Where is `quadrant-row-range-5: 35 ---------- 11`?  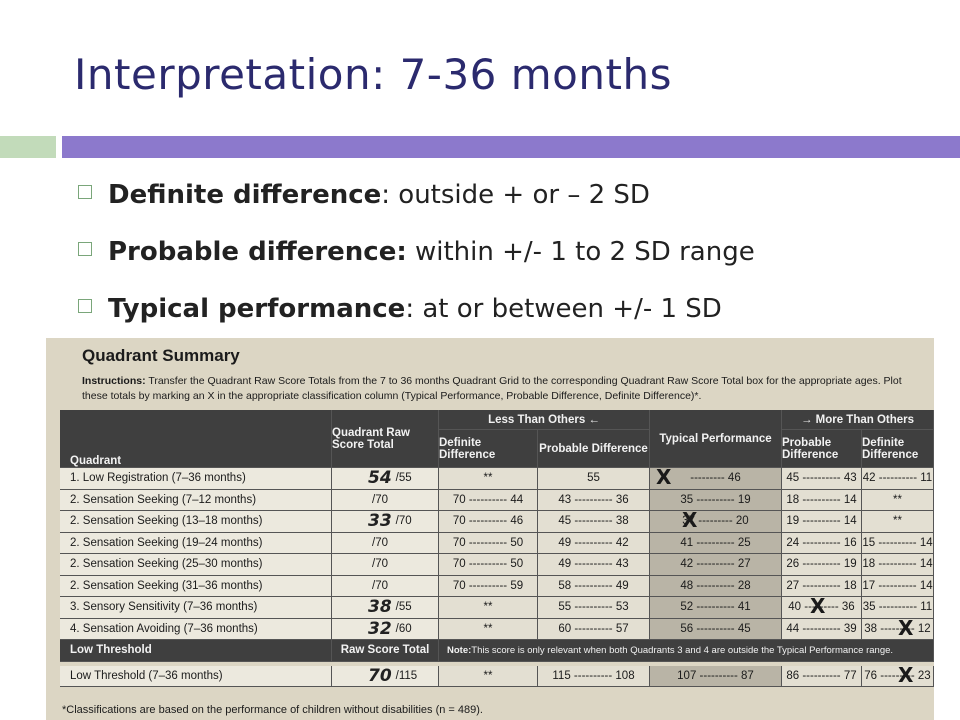
quadrant-row-range-5: 35 ---------- 11 is located at coordinates (898, 608).